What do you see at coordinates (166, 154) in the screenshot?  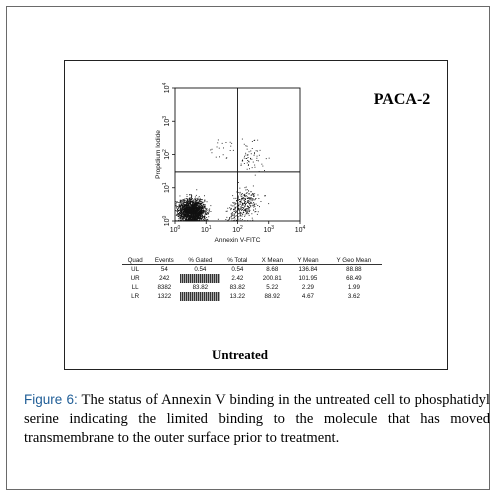 I see `y-tick-label: 102` at bounding box center [166, 154].